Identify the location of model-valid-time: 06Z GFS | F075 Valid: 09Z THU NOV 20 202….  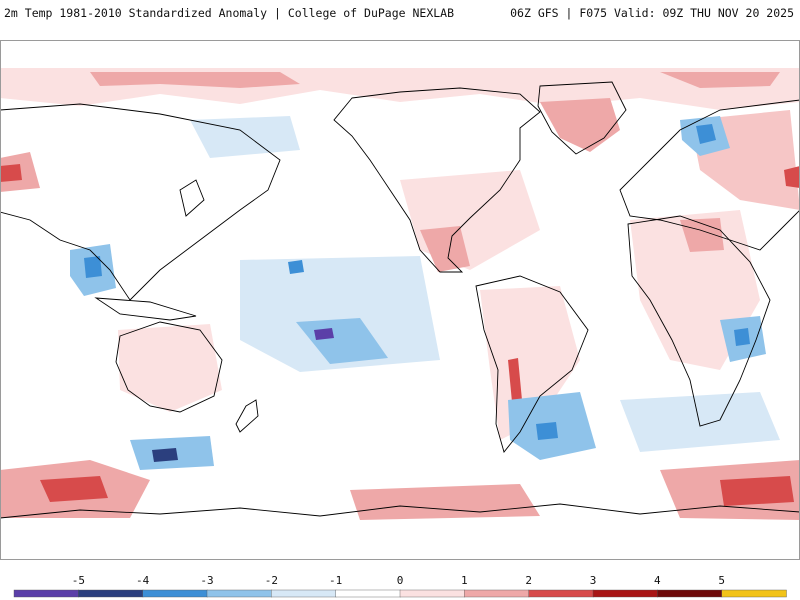
(652, 13).